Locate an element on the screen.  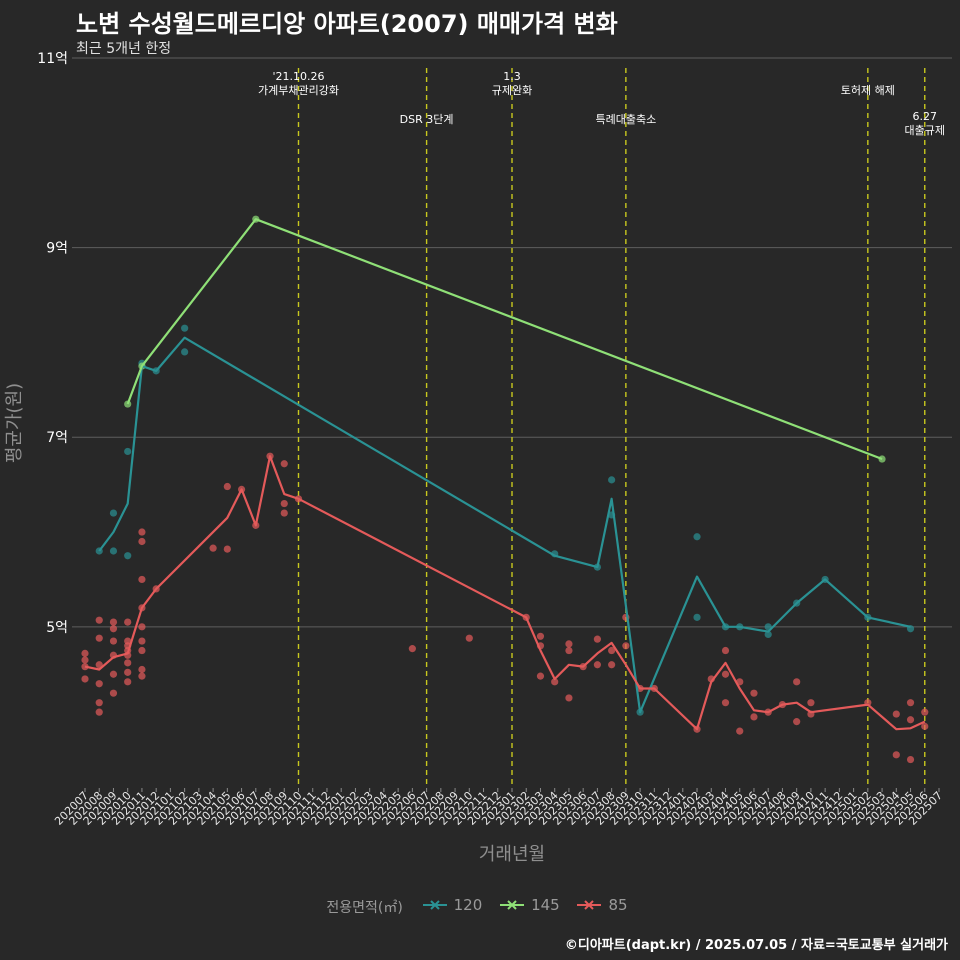
legend-item-85: 85 is located at coordinates (602, 905).